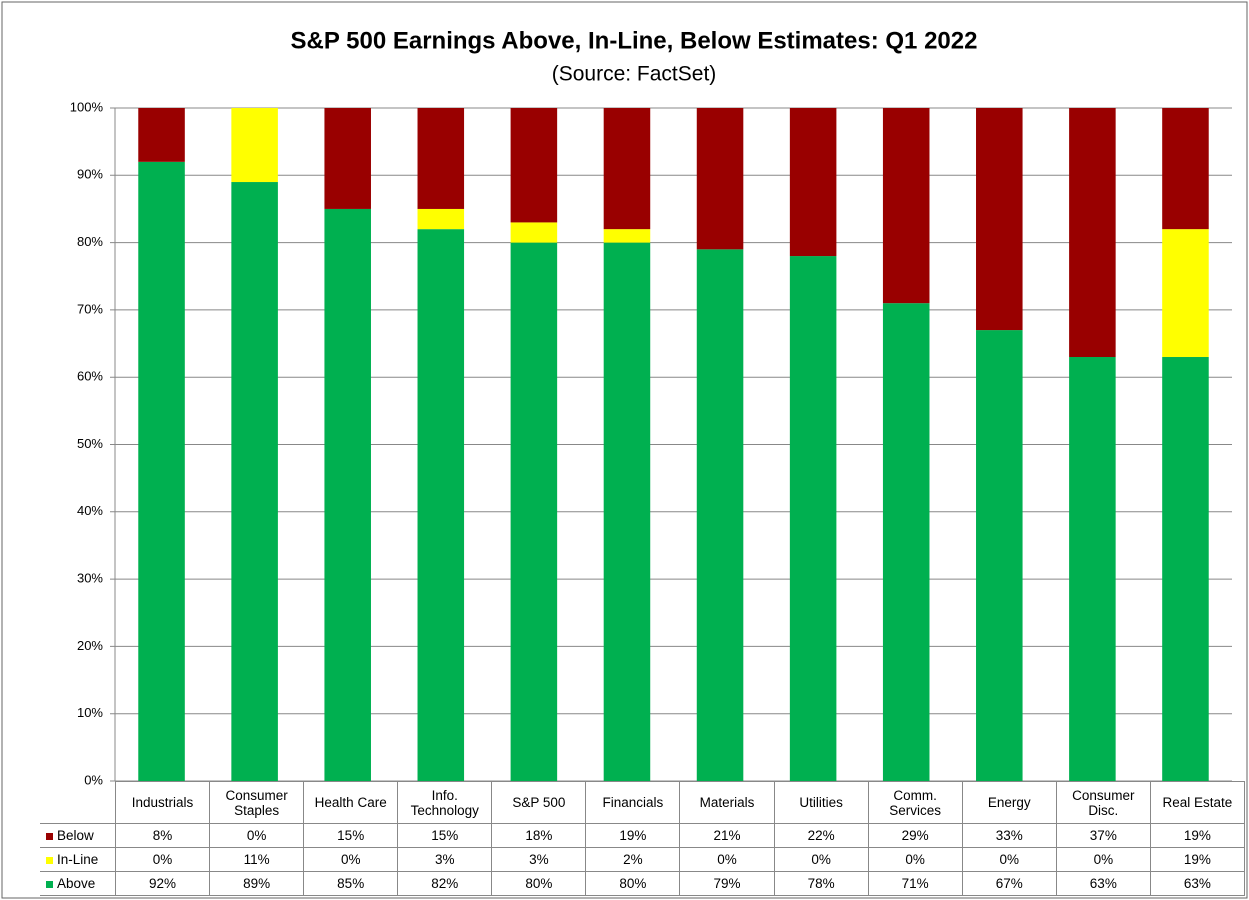  Describe the element at coordinates (821, 835) in the screenshot. I see `table-value: 22%` at that location.